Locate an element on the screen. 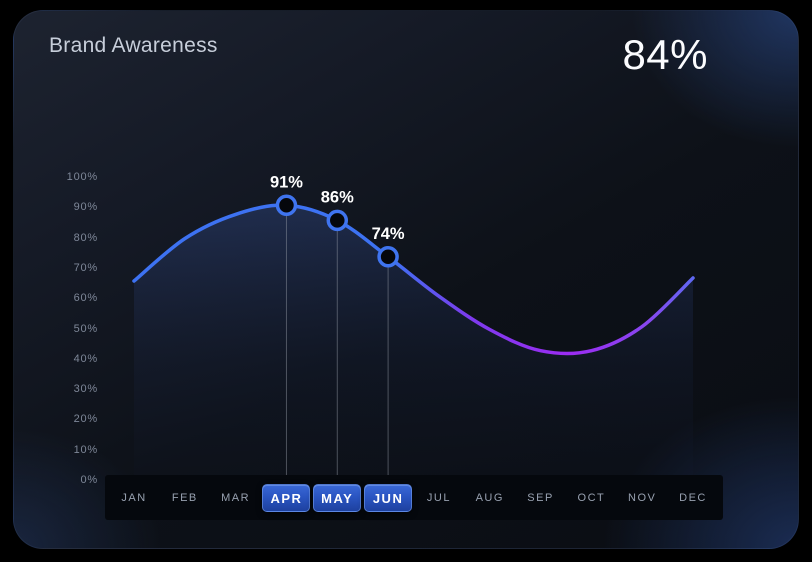 This screenshot has height=562, width=812. month-axis is located at coordinates (414, 497).